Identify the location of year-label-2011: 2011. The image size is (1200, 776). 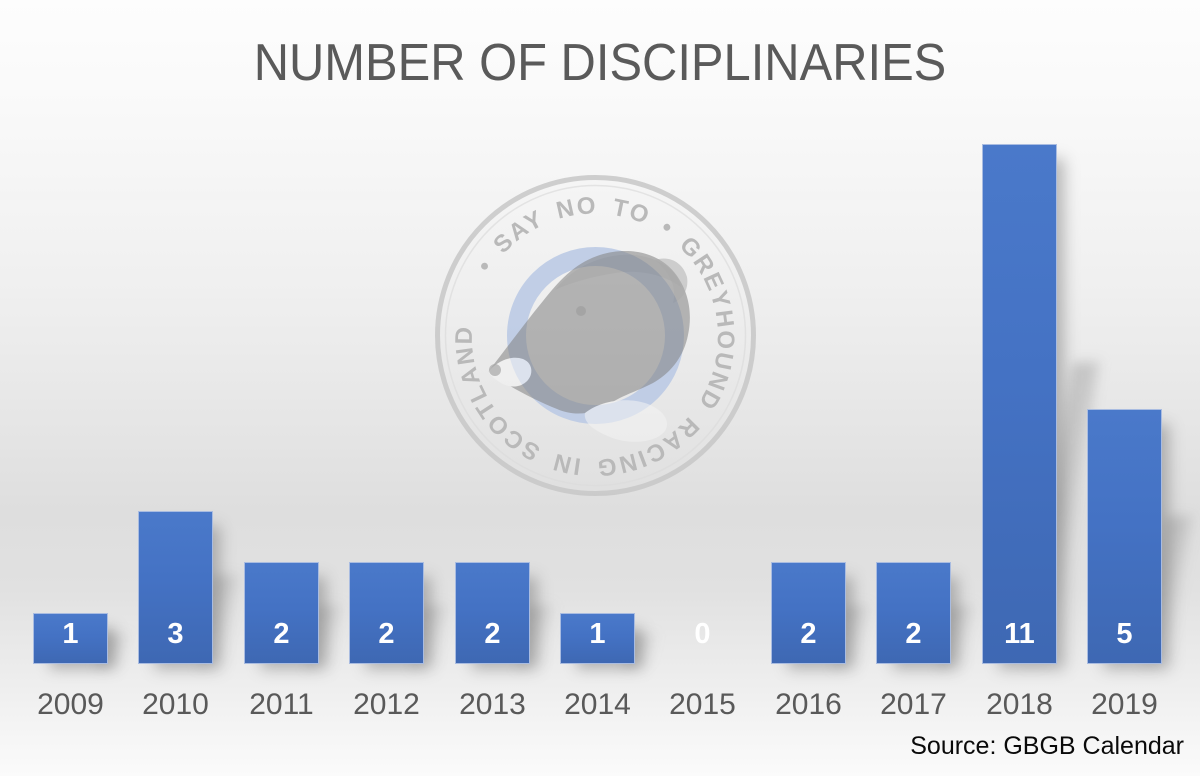
(281, 704).